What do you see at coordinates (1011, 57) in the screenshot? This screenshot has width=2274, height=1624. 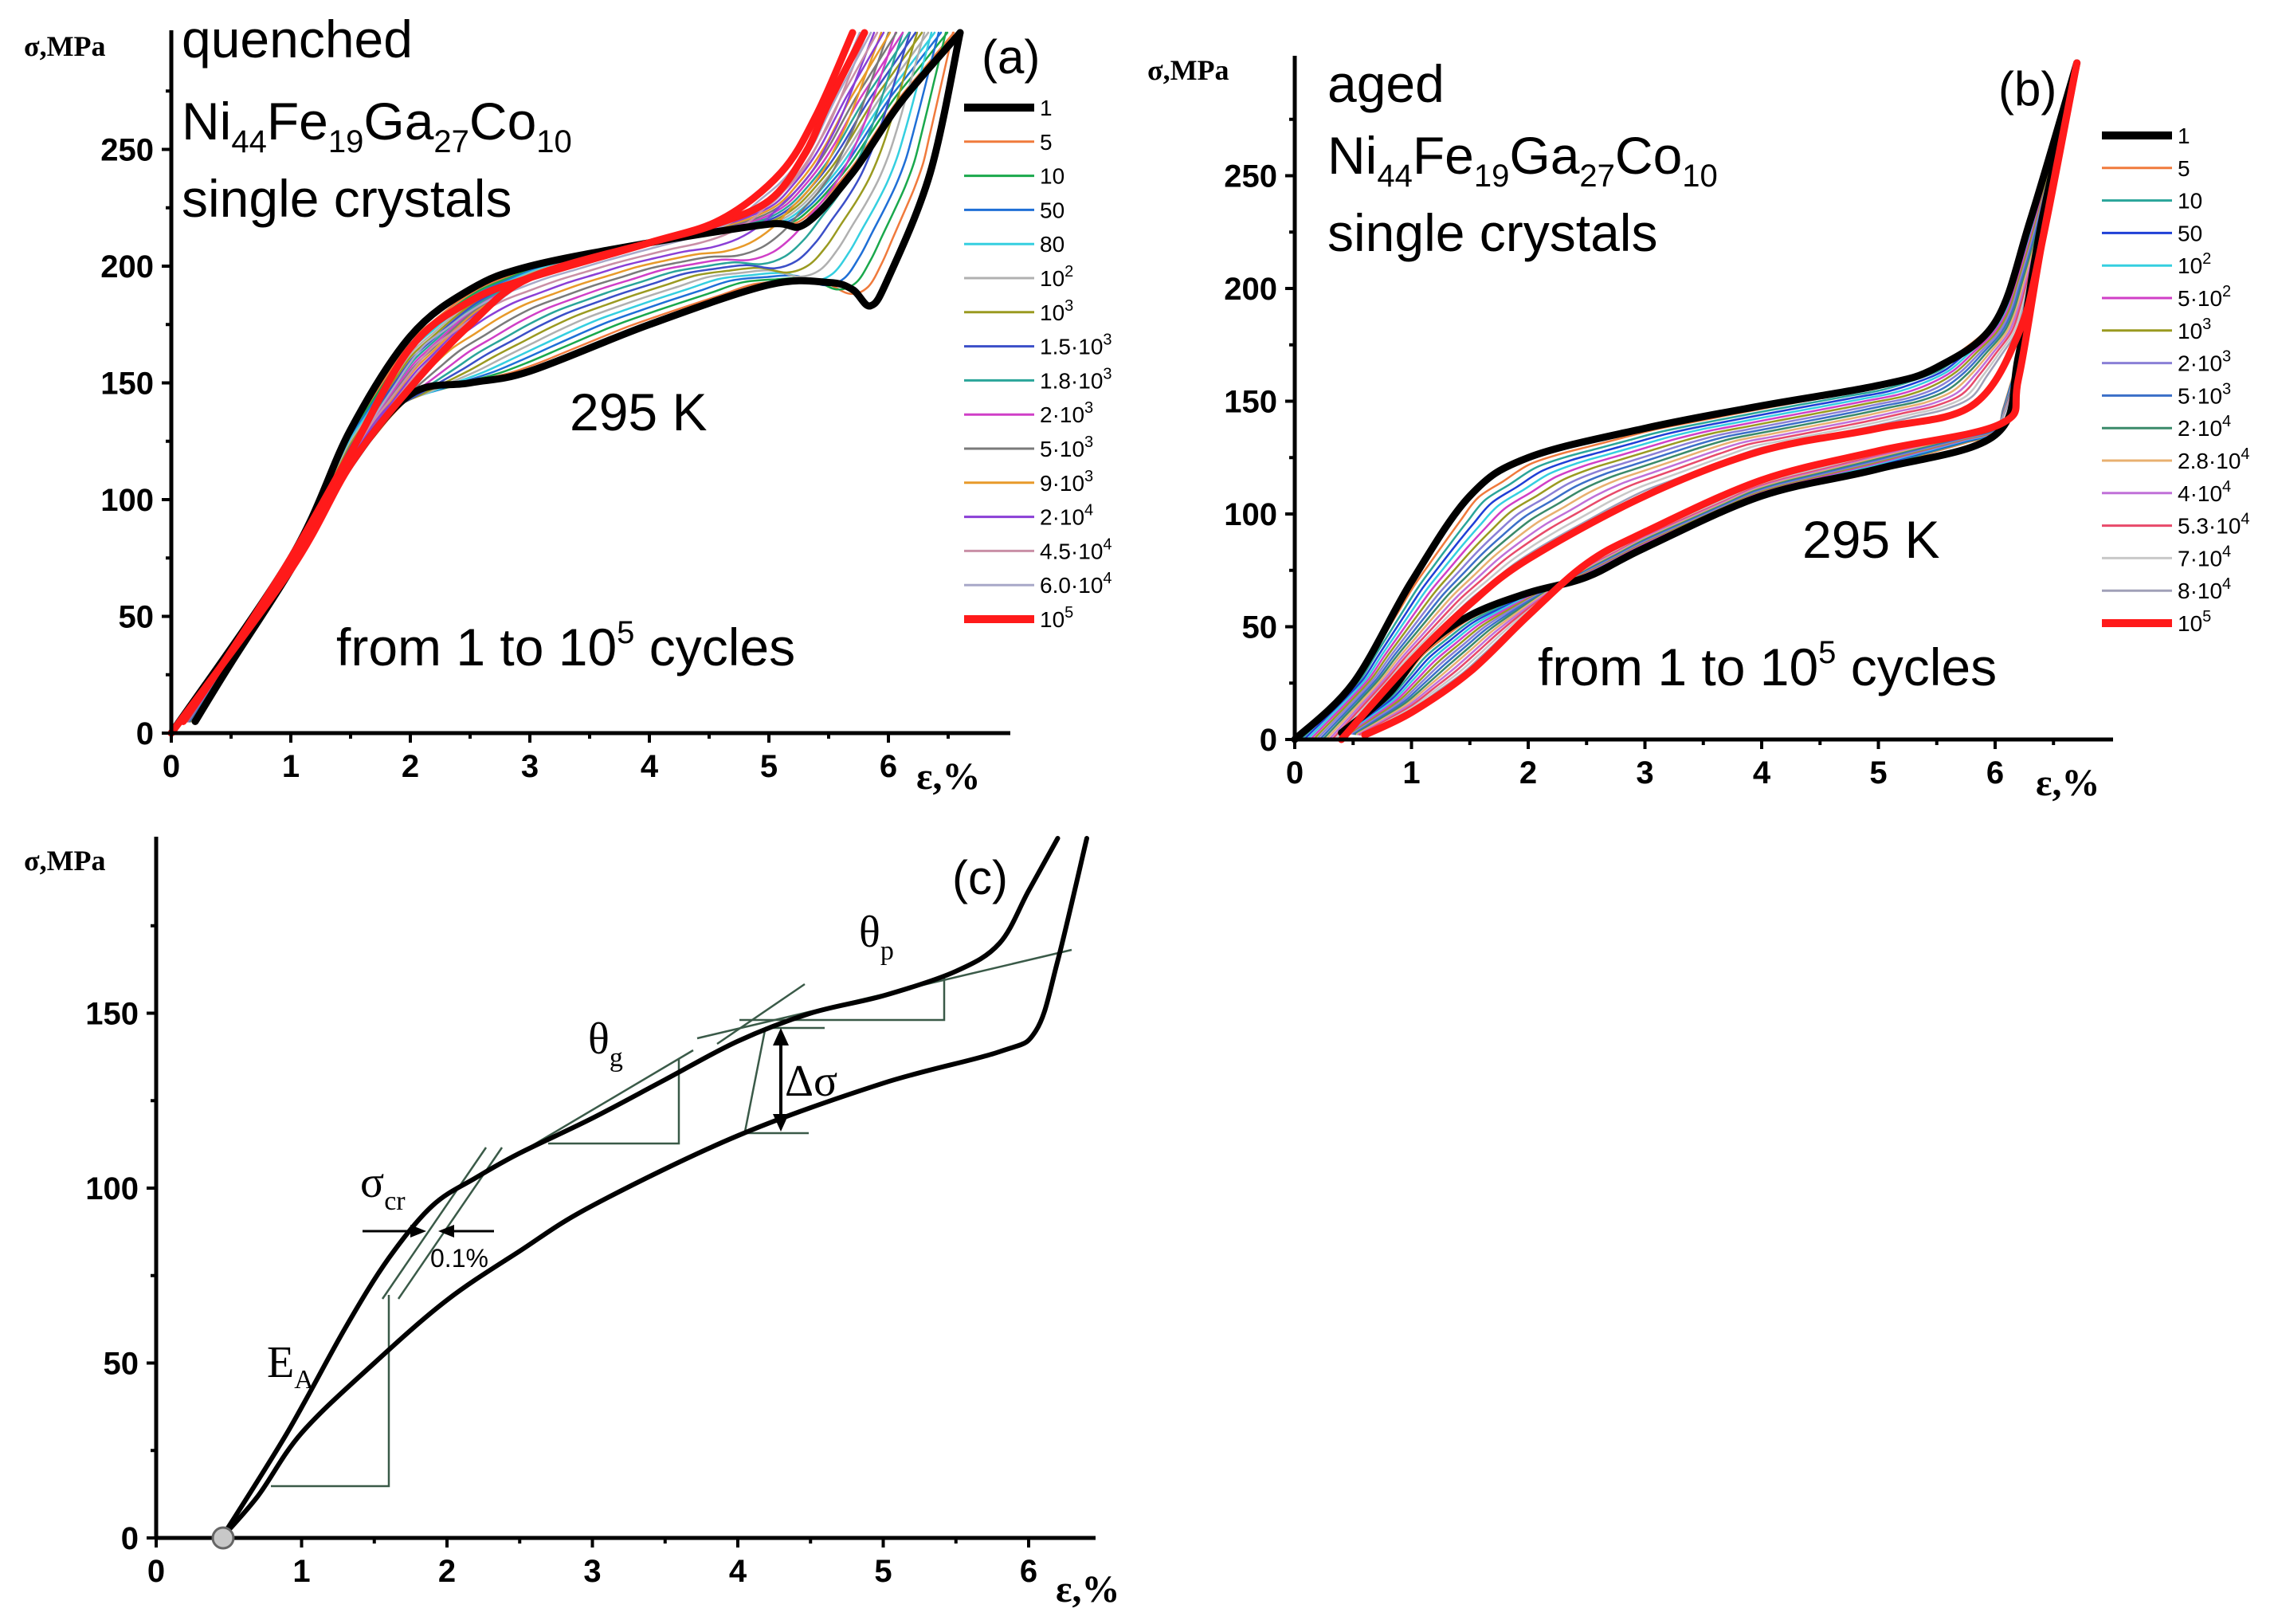 I see `panel-a-label: (a)` at bounding box center [1011, 57].